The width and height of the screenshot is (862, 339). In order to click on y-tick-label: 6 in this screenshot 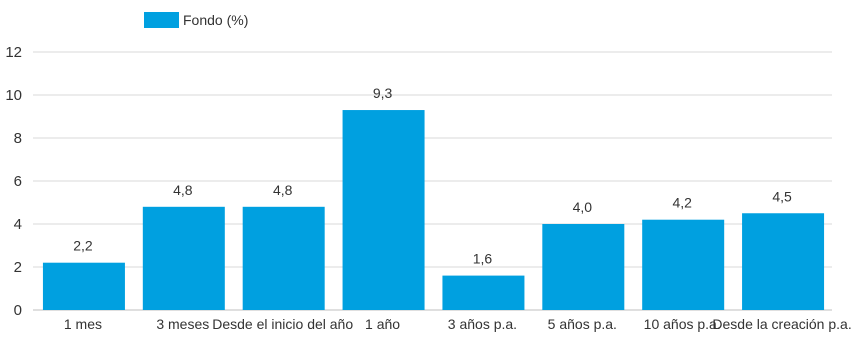, I will do `click(18, 181)`.